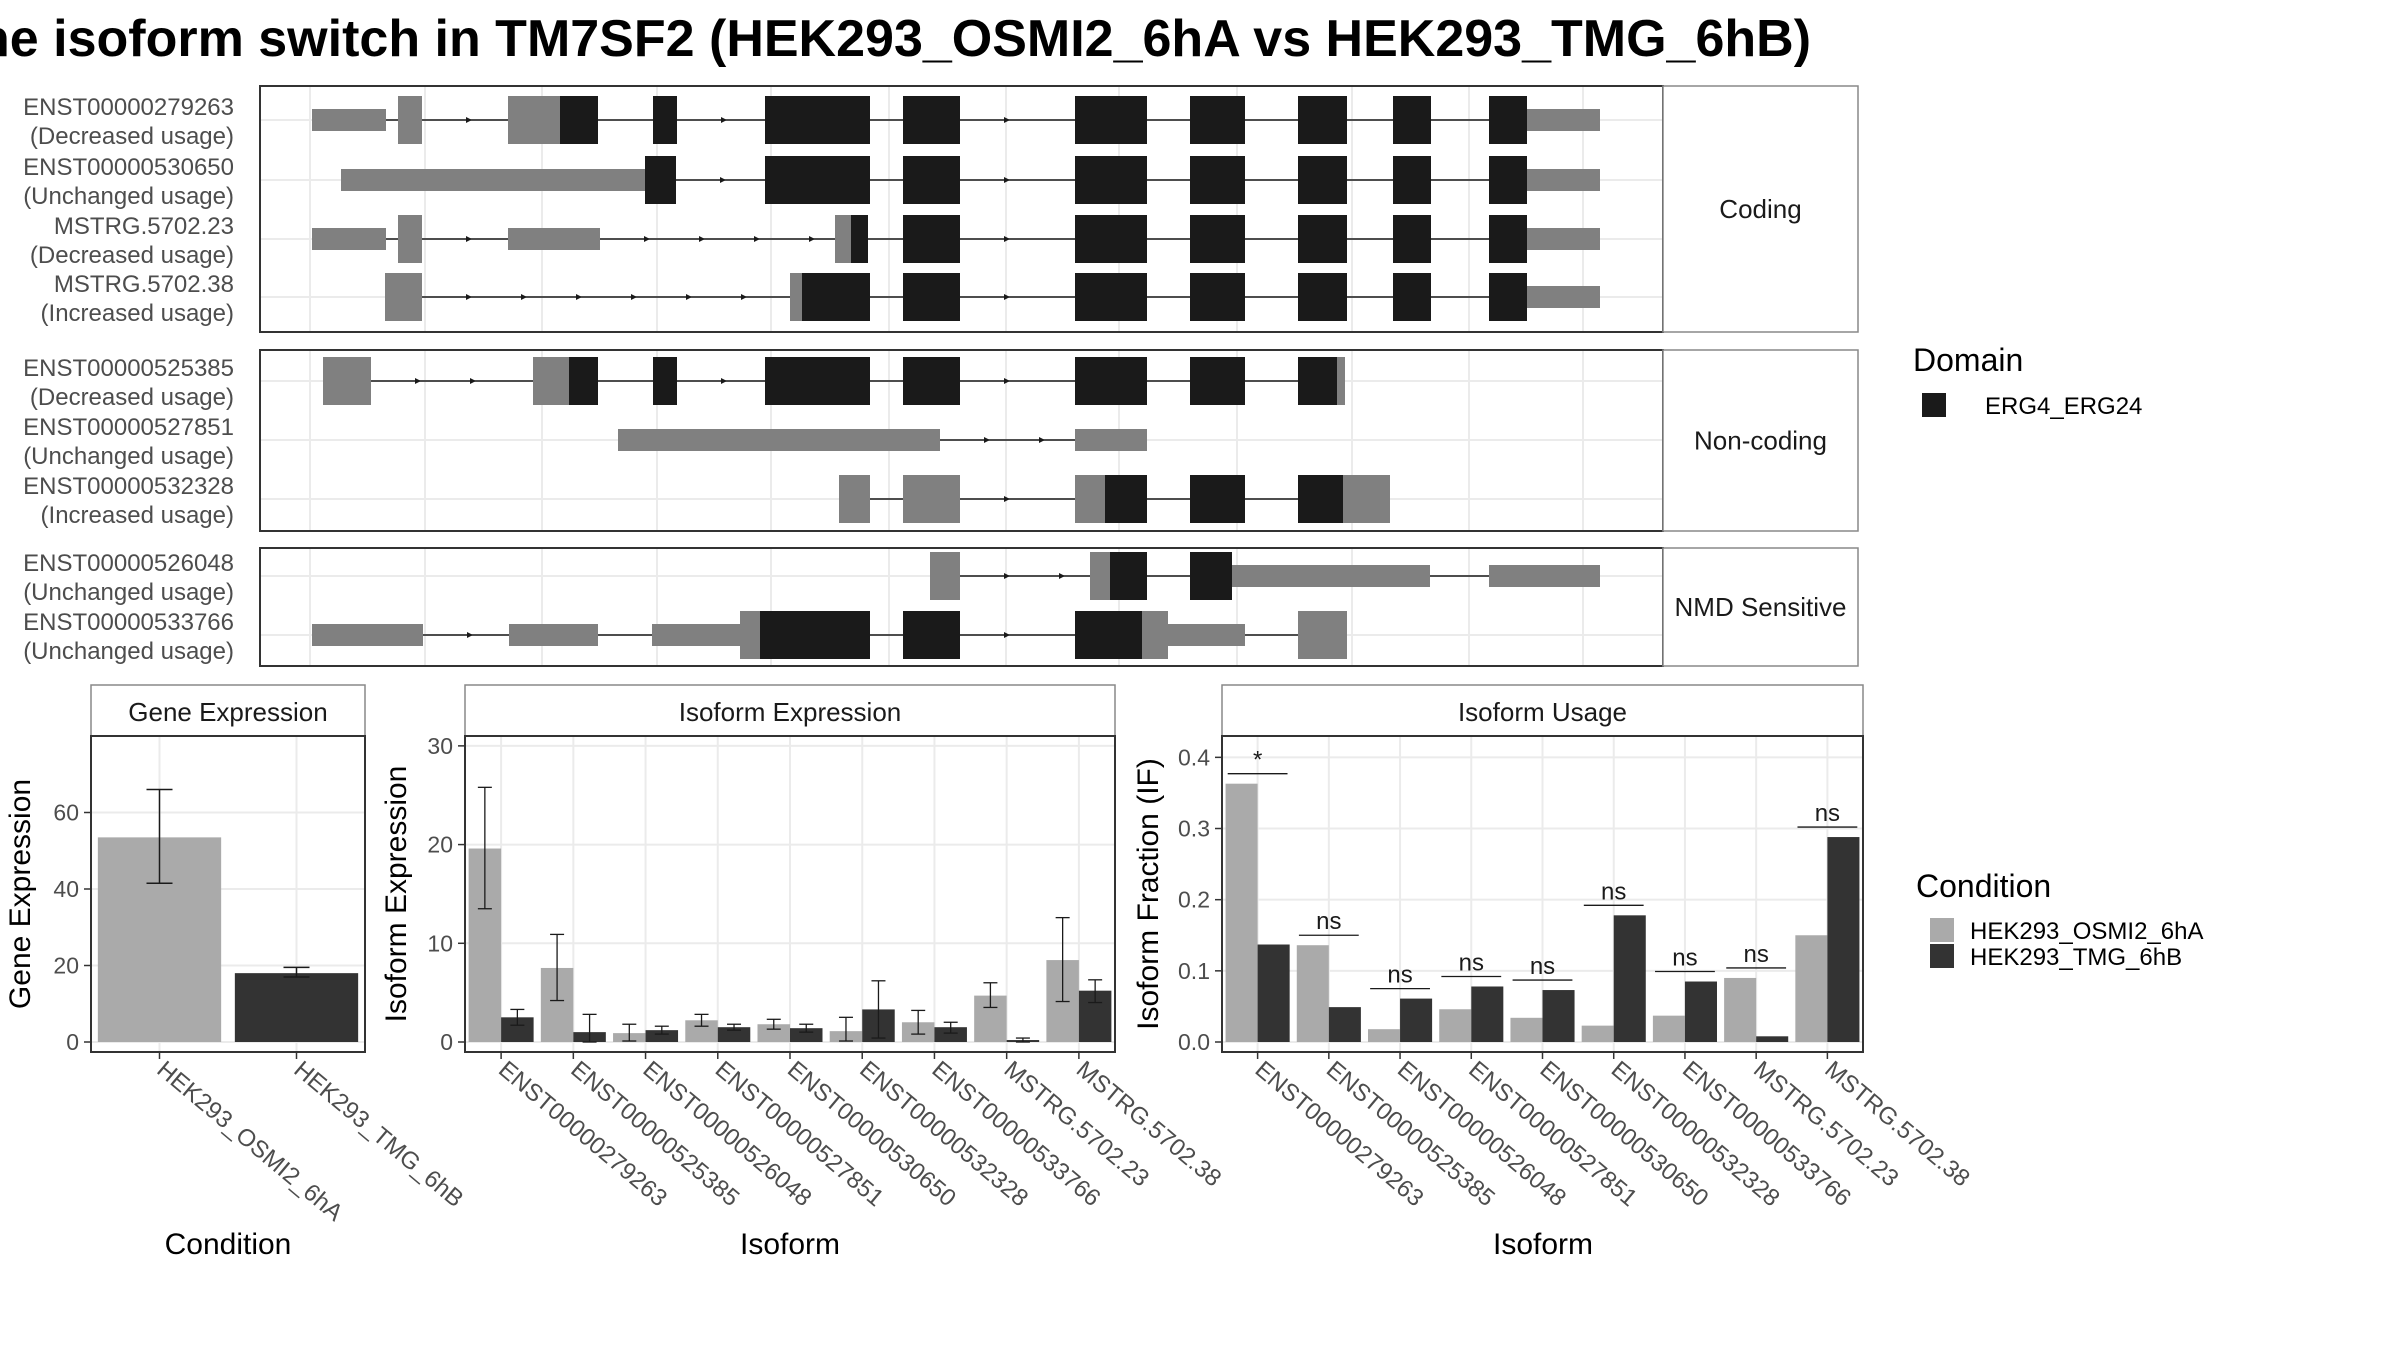 This screenshot has height=1350, width=2400. Describe the element at coordinates (1760, 441) in the screenshot. I see `facet-label: Non-coding` at that location.